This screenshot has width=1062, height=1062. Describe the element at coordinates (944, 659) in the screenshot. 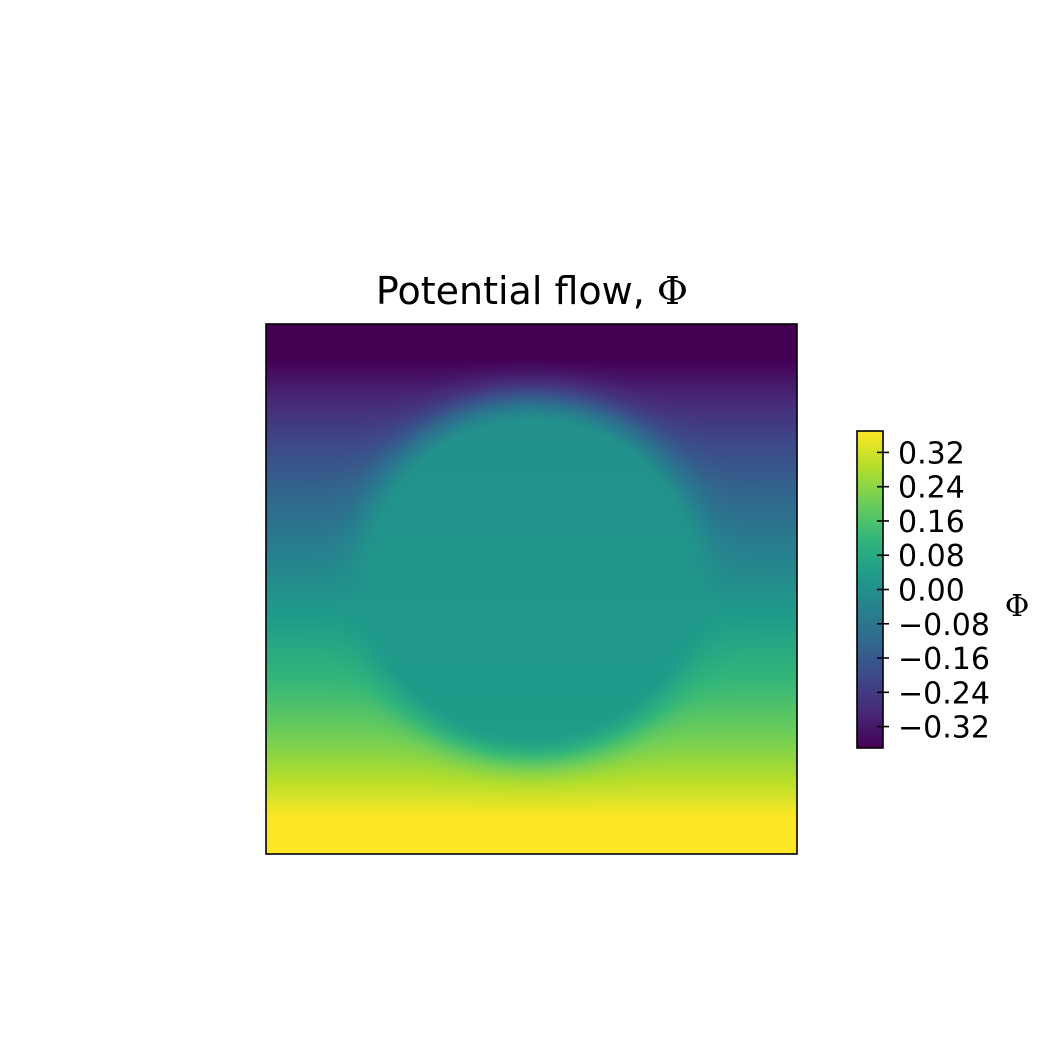

I see `colorbar-tick-label: −0.16` at that location.